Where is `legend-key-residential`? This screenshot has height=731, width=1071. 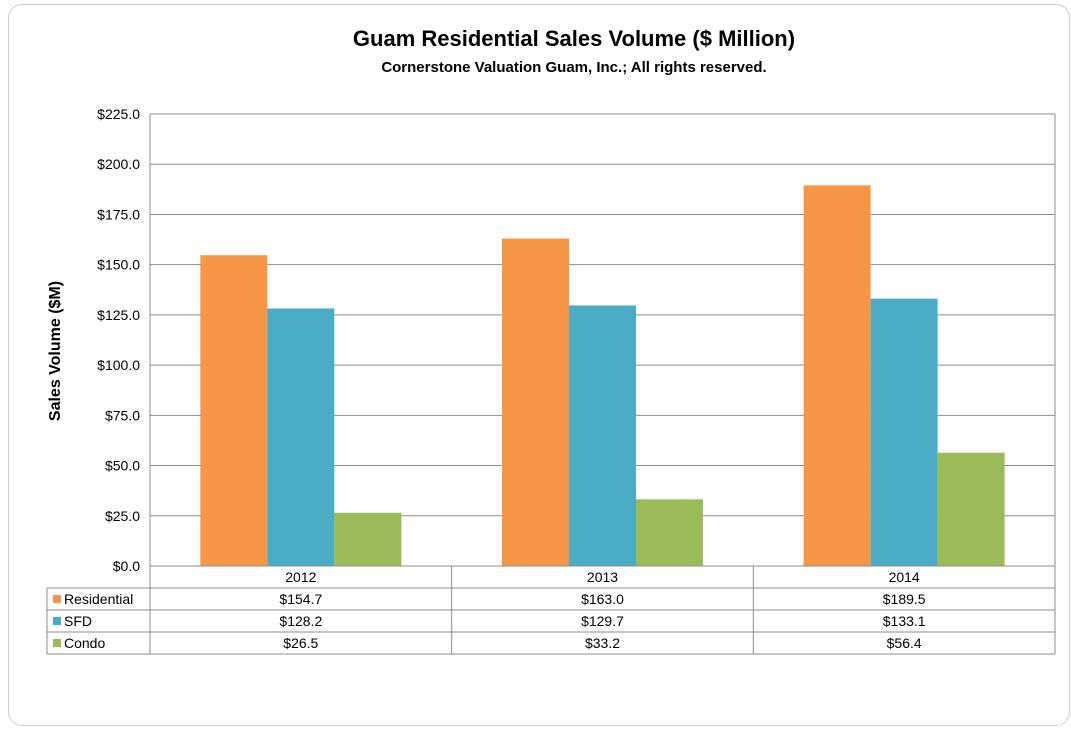
legend-key-residential is located at coordinates (57, 599).